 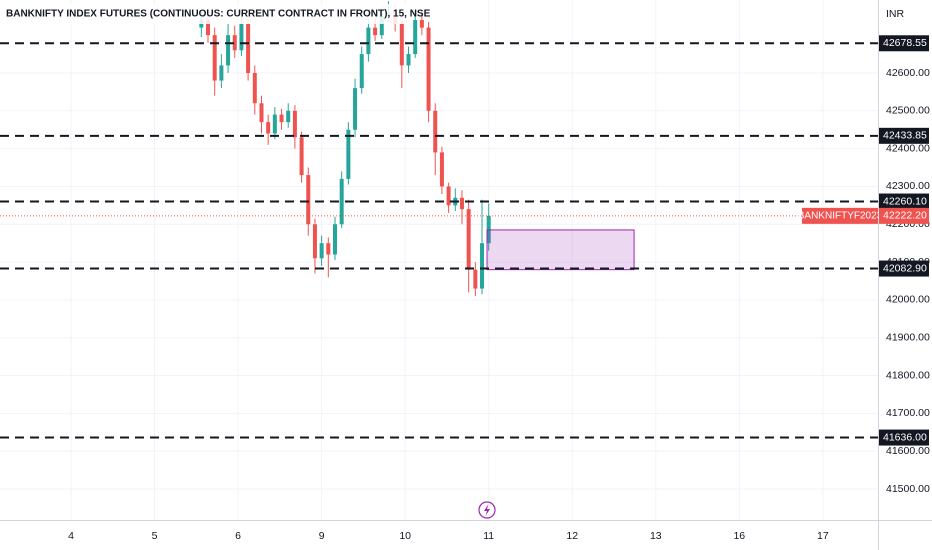 I want to click on y-tick-label: 42400.00, so click(x=908, y=148).